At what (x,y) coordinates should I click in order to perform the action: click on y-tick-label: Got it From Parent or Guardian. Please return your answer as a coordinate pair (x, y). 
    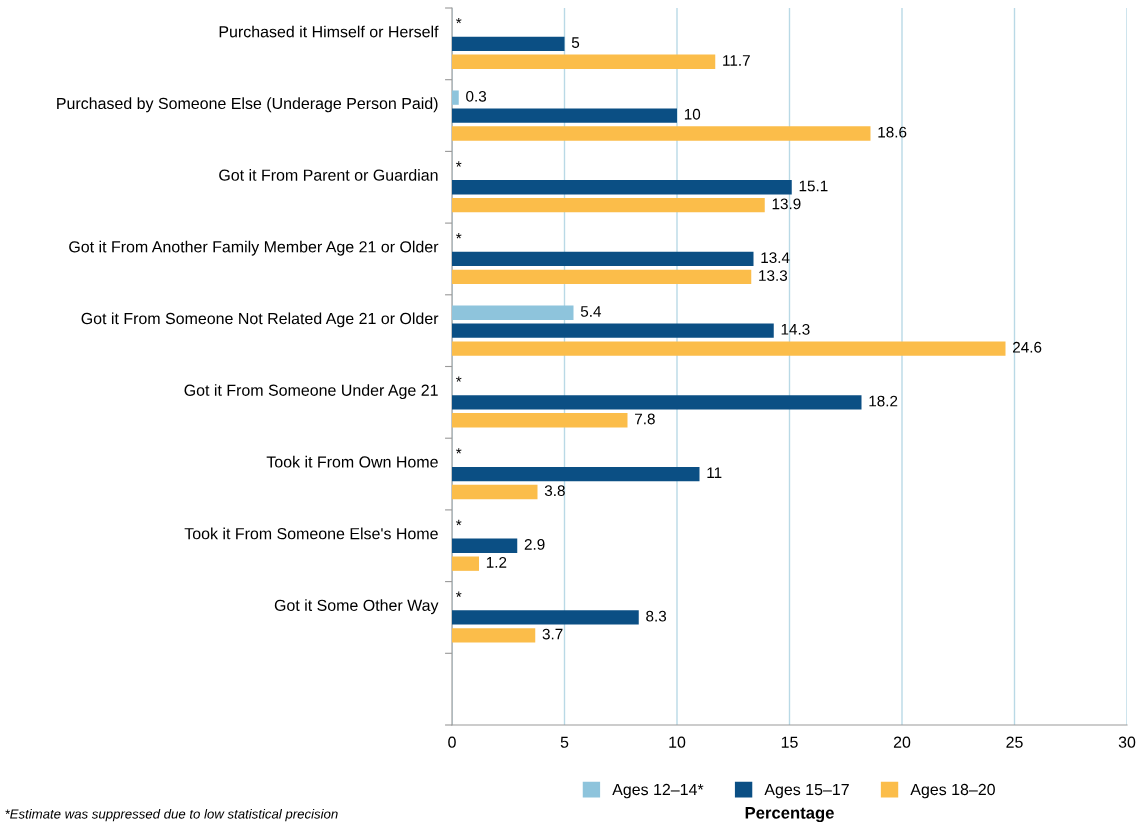
    Looking at the image, I should click on (328, 175).